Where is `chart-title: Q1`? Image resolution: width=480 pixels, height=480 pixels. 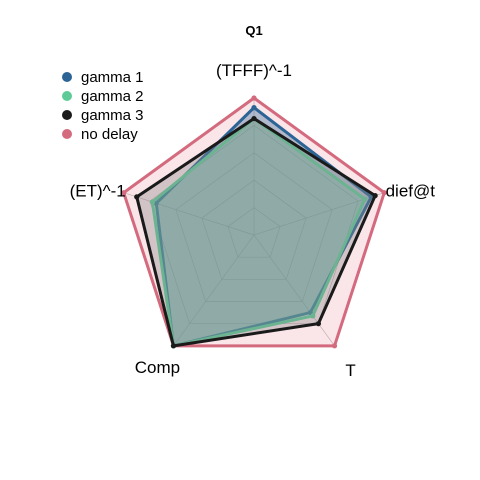 chart-title: Q1 is located at coordinates (253, 30).